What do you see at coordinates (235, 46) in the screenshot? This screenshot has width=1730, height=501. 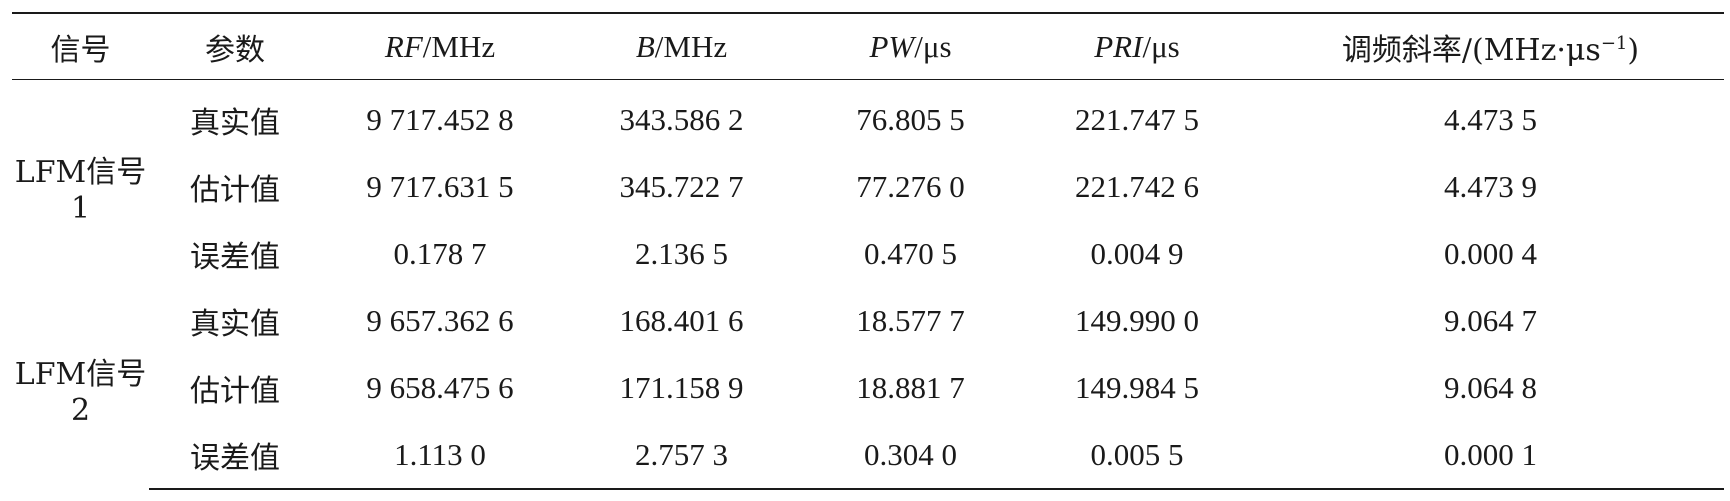 I see `header-param: 参数` at bounding box center [235, 46].